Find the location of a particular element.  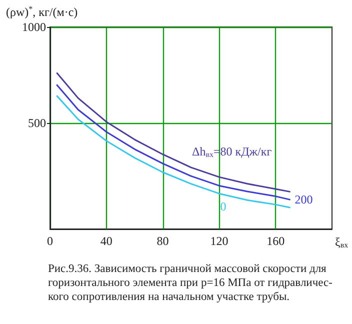

x-tick-label: 120 is located at coordinates (219, 241).